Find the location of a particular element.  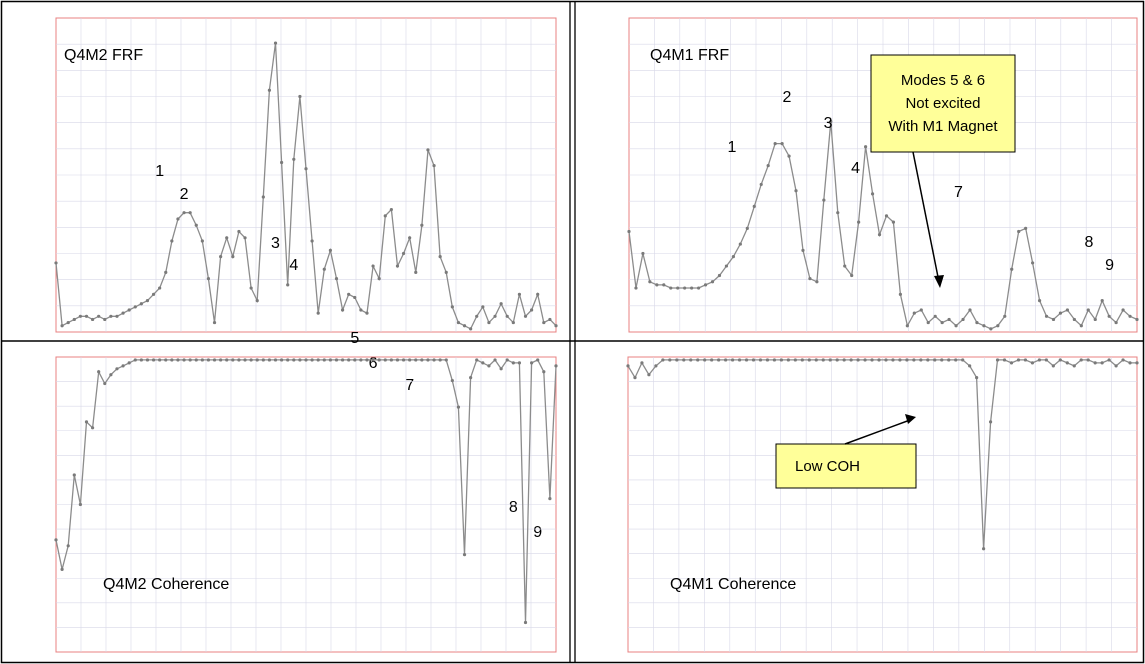

callout-line-1: Modes 5 & 6 is located at coordinates (943, 80).